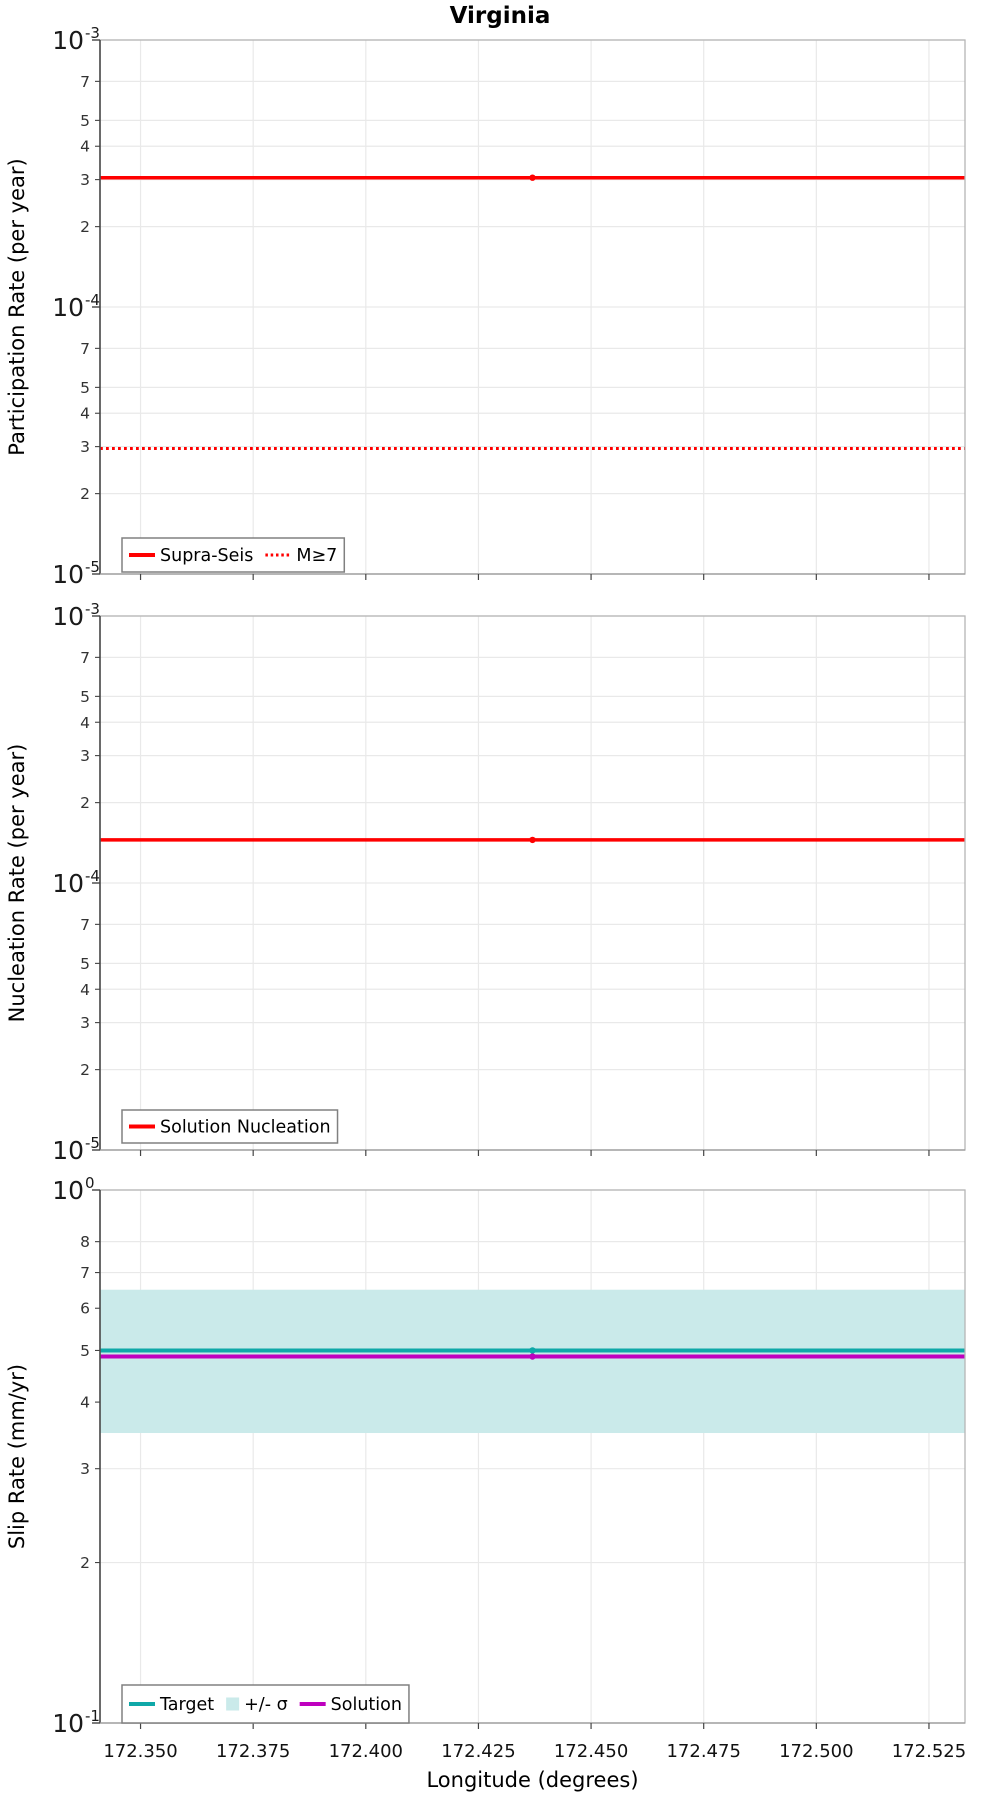 The image size is (1000, 1800). What do you see at coordinates (233, 1704) in the screenshot?
I see `legend-swatch-patch` at bounding box center [233, 1704].